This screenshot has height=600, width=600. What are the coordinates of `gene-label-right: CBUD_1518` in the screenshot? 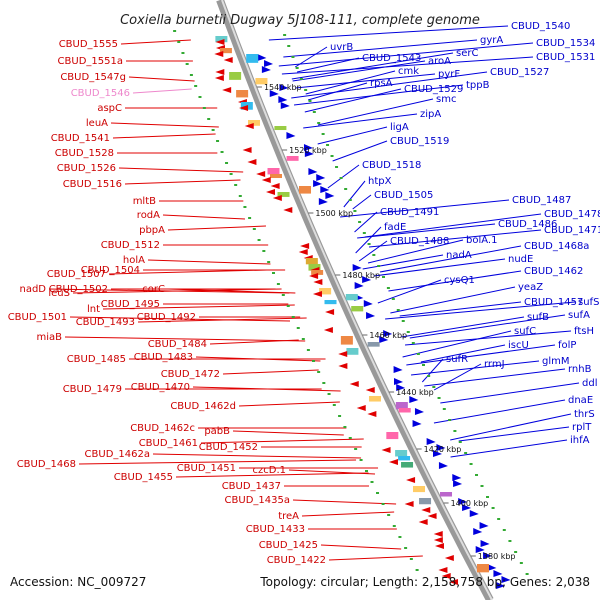 It's located at (391, 165).